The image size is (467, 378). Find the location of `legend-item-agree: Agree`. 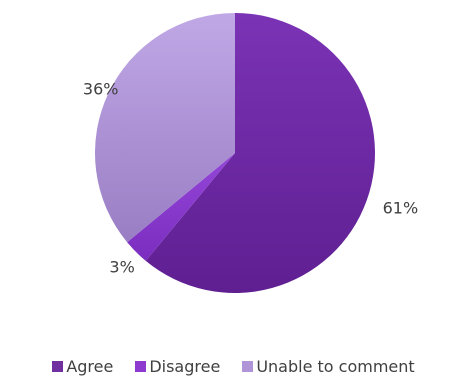

legend-item-agree: Agree is located at coordinates (82, 366).